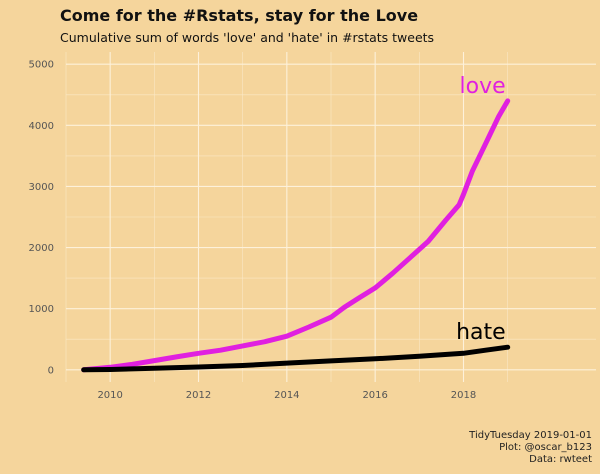 The image size is (600, 474). I want to click on x-axis-ticks: 2010 2012 2014 2016 2018, so click(286, 395).